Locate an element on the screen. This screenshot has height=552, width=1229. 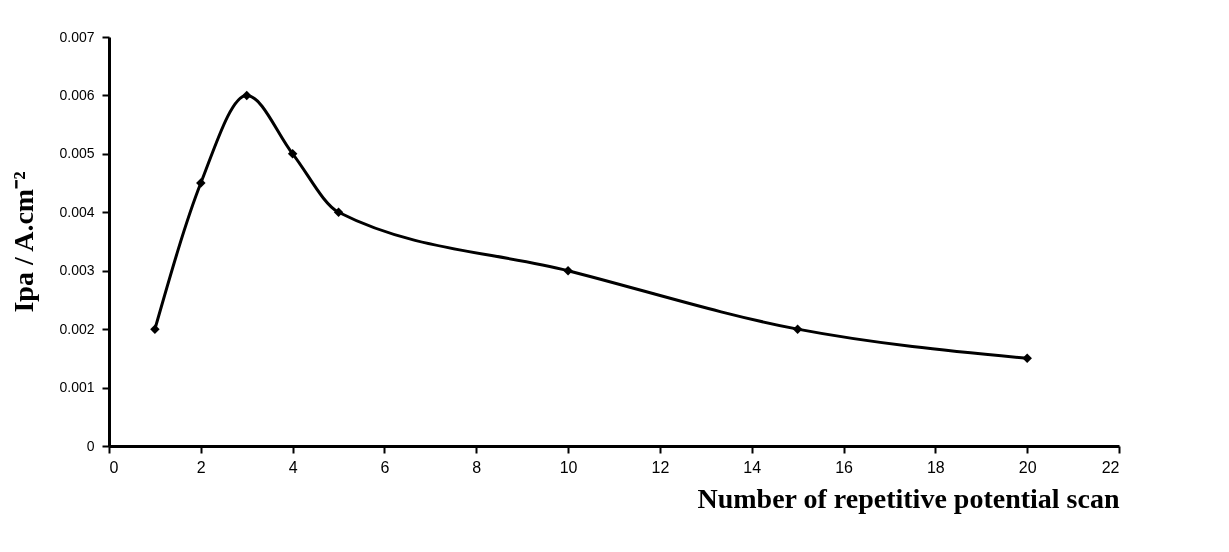
x-tick-label: 14 is located at coordinates (752, 467).